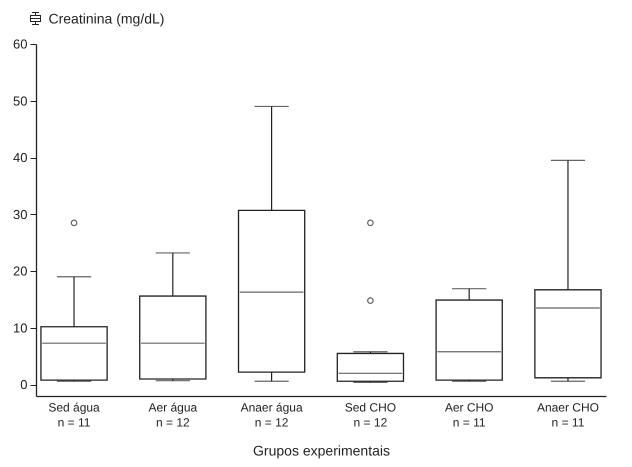  I want to click on y-tick-label: 40, so click(20, 158).